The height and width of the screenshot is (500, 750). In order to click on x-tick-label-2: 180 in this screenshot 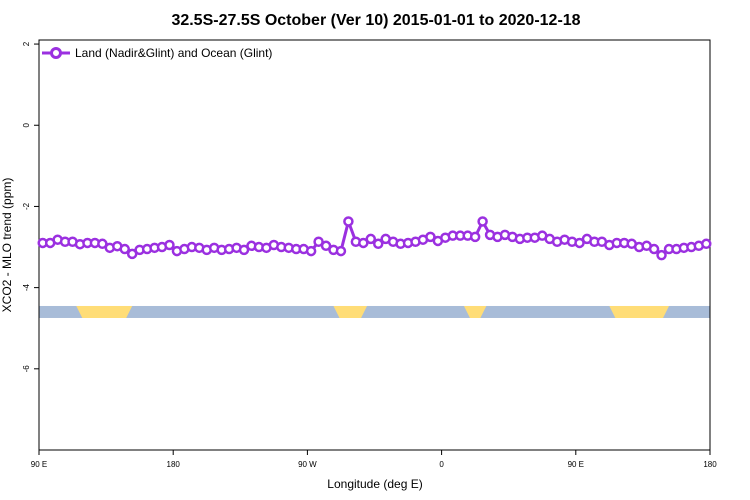, I will do `click(174, 464)`.